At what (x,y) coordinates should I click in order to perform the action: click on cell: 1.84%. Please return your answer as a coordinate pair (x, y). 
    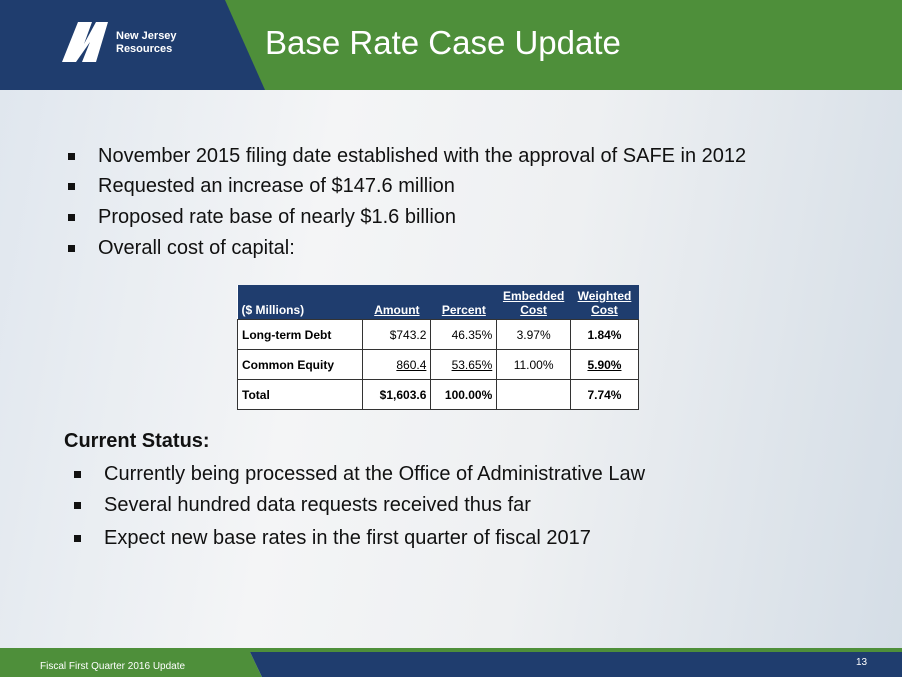
    Looking at the image, I should click on (604, 334).